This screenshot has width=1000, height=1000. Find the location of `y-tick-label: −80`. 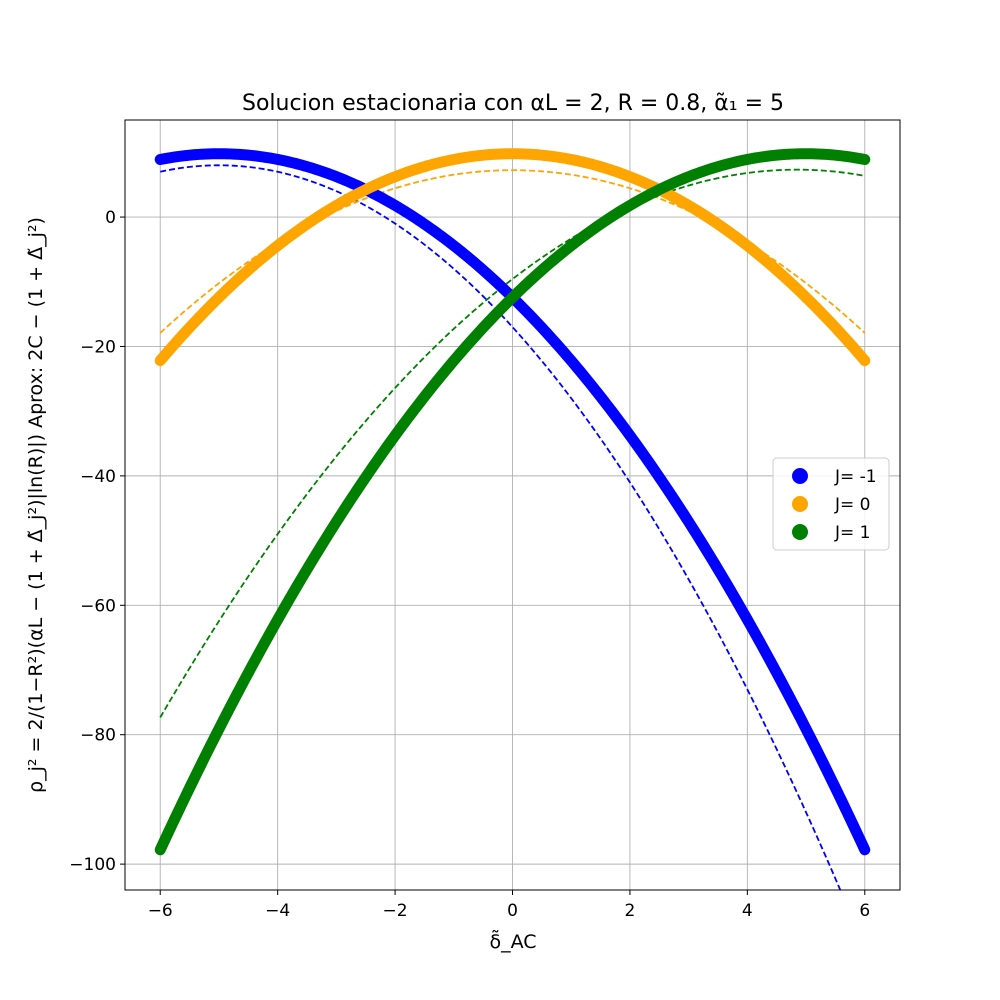

y-tick-label: −80 is located at coordinates (98, 736).